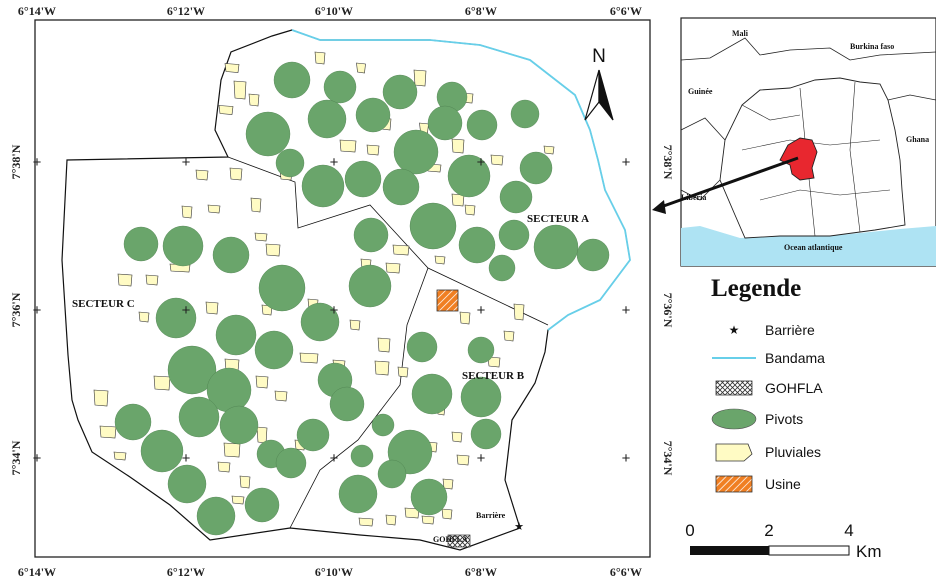  I want to click on gohfla-map-label: GOHFLA, so click(450, 539).